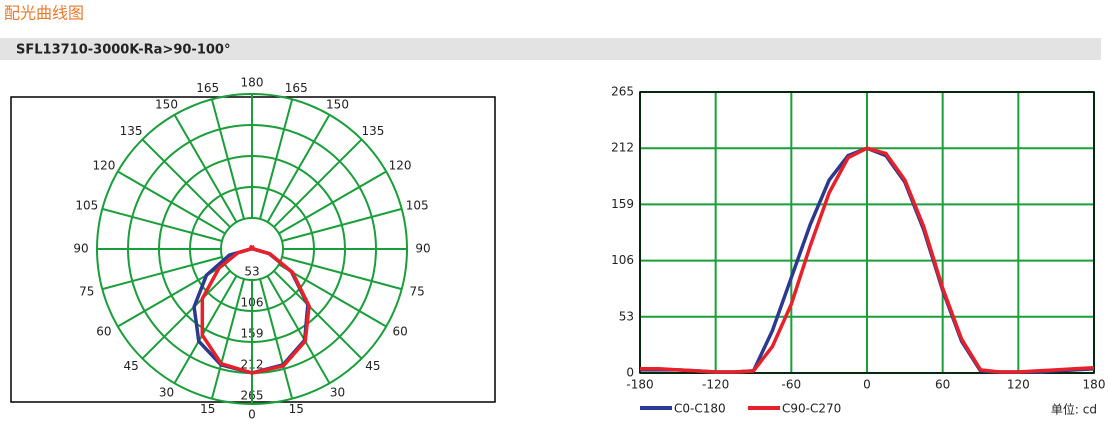 Image resolution: width=1109 pixels, height=435 pixels. What do you see at coordinates (123, 50) in the screenshot?
I see `product-name: SFL13710-3000K-Ra>90-100°` at bounding box center [123, 50].